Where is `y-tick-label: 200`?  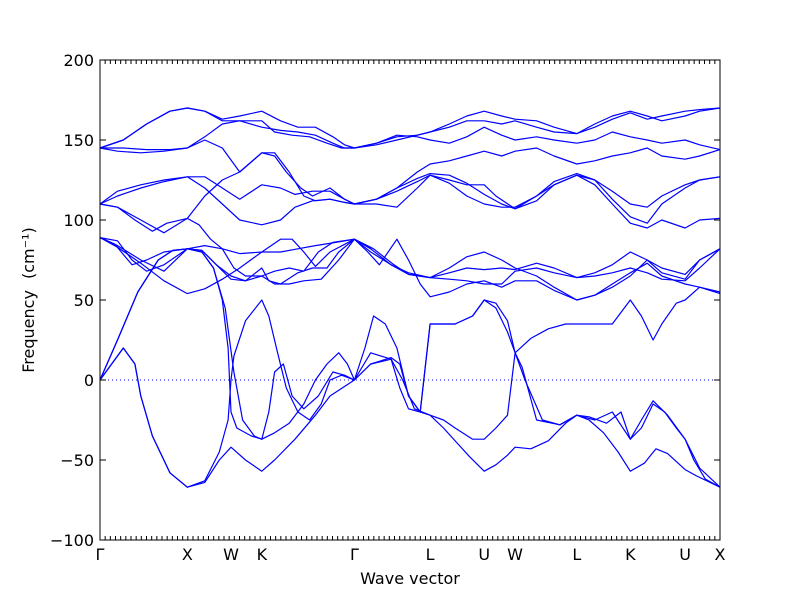 y-tick-label: 200 is located at coordinates (78, 60).